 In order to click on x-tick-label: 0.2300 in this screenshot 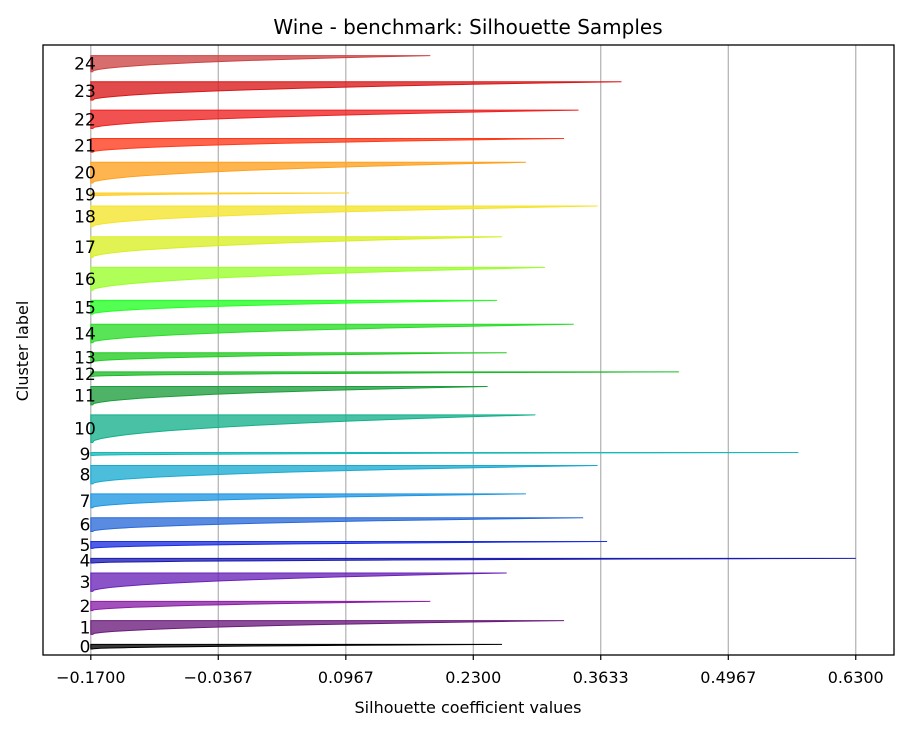, I will do `click(473, 677)`.